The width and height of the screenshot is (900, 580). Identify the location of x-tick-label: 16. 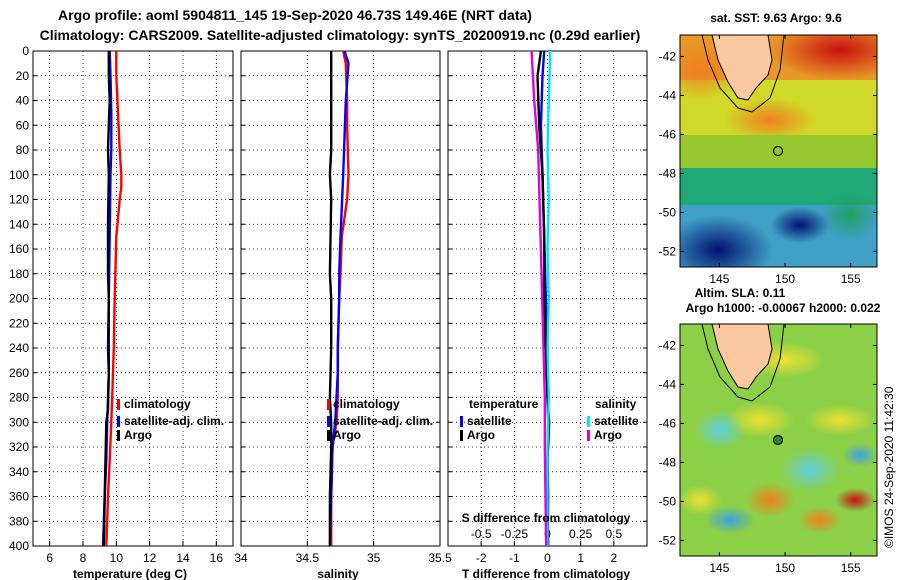
(217, 558).